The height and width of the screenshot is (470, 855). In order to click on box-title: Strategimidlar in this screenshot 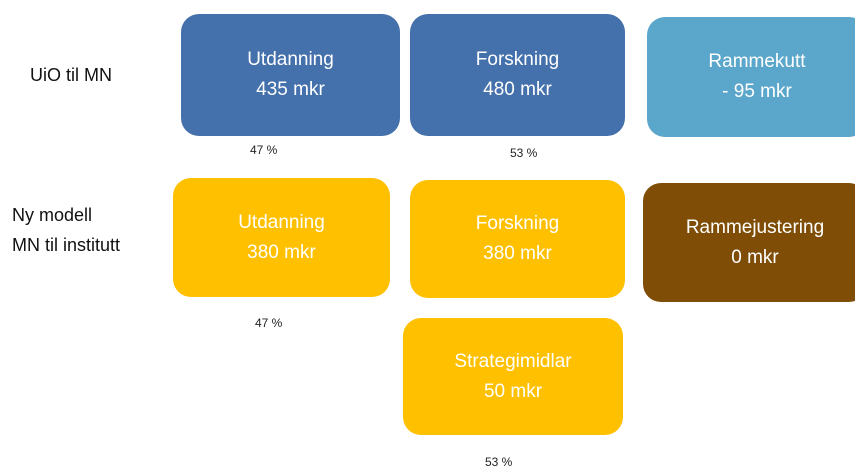, I will do `click(513, 361)`.